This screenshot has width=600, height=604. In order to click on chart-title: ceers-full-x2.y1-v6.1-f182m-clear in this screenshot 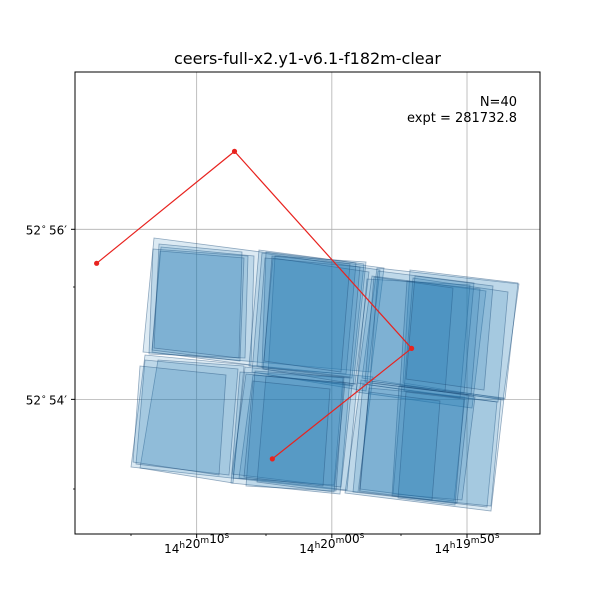, I will do `click(307, 58)`.